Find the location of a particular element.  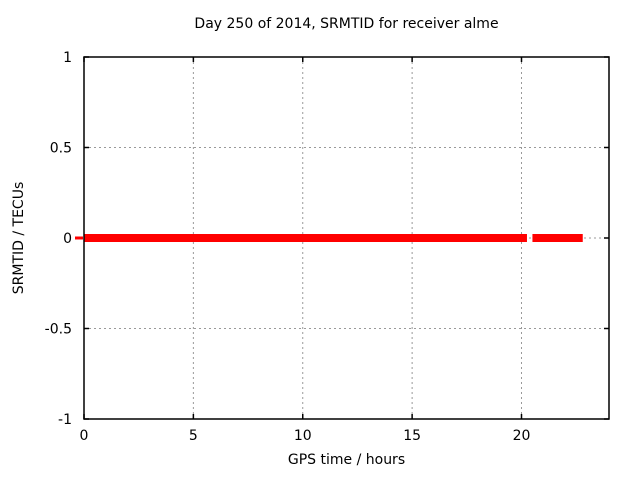

x-tick-label: 15 is located at coordinates (412, 436).